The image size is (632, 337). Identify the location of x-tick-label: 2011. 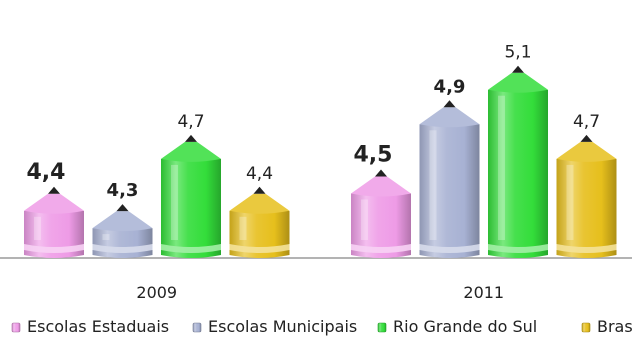
(483, 292).